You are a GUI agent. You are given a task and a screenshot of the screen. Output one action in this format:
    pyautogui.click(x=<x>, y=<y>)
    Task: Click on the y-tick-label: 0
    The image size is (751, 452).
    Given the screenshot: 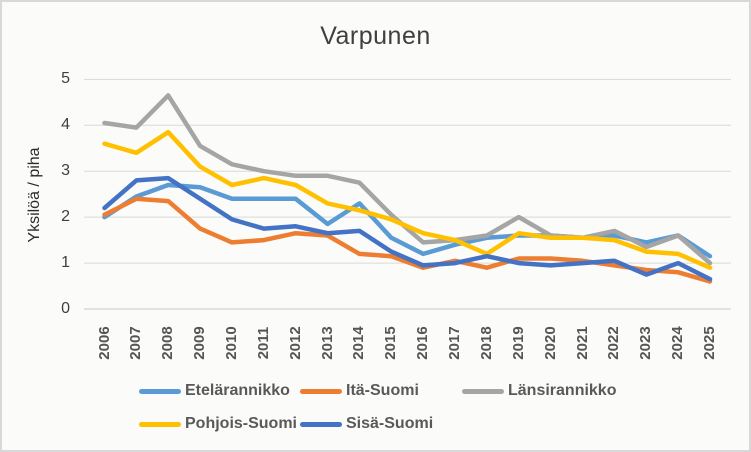 What is the action you would take?
    pyautogui.click(x=65, y=308)
    